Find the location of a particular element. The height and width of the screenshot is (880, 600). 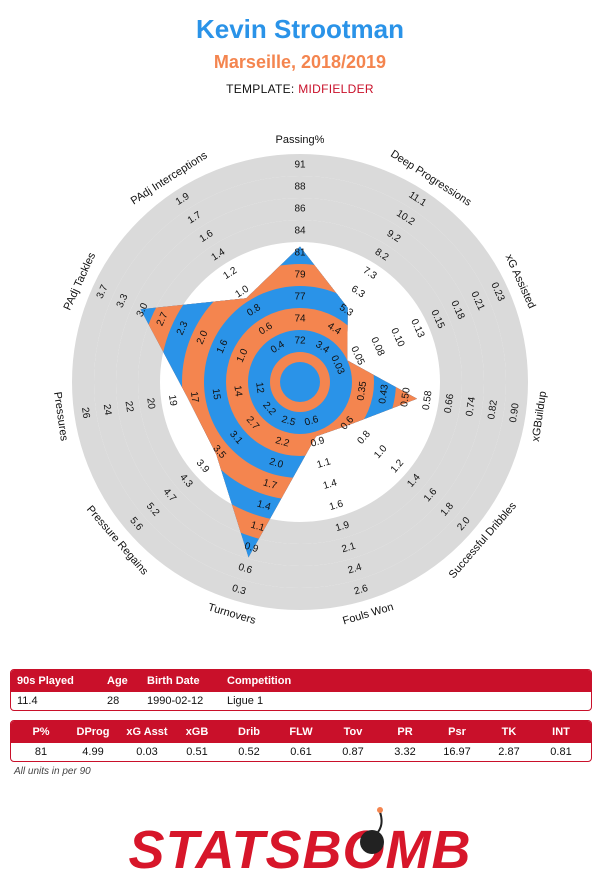

units-footnote: All units in per 90 is located at coordinates (52, 771).